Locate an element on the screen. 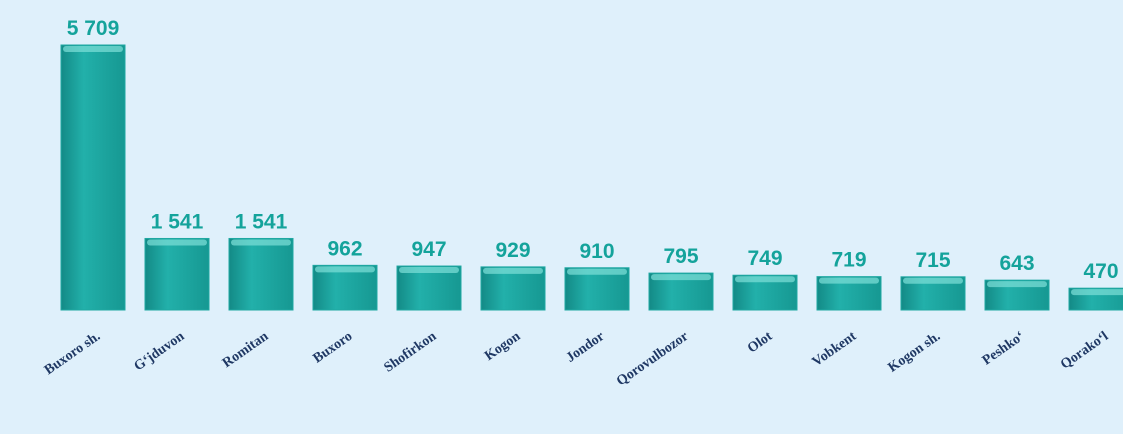 The width and height of the screenshot is (1123, 434). value-label: 910 is located at coordinates (596, 251).